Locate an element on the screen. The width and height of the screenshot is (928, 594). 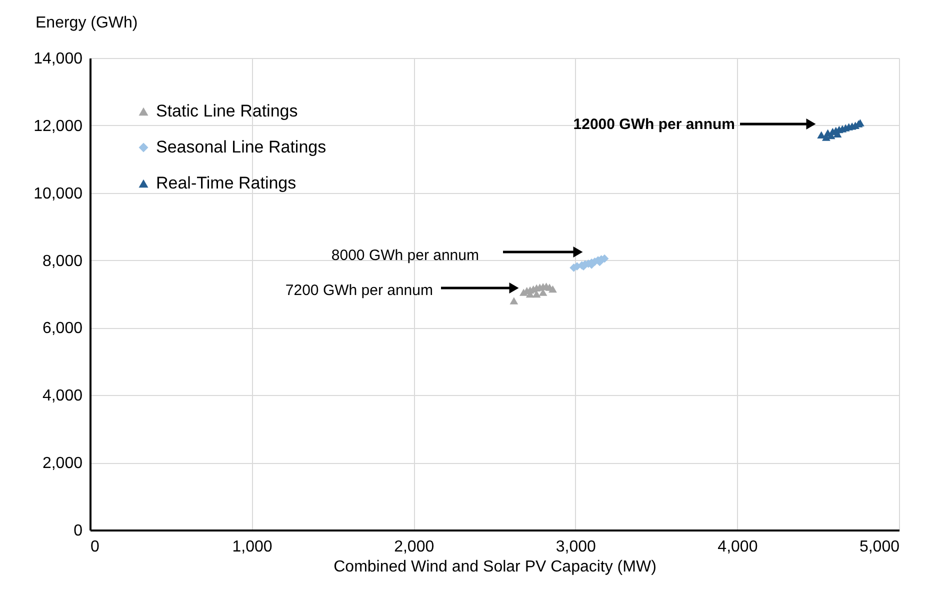
x-tick-label: 4,000 is located at coordinates (738, 547).